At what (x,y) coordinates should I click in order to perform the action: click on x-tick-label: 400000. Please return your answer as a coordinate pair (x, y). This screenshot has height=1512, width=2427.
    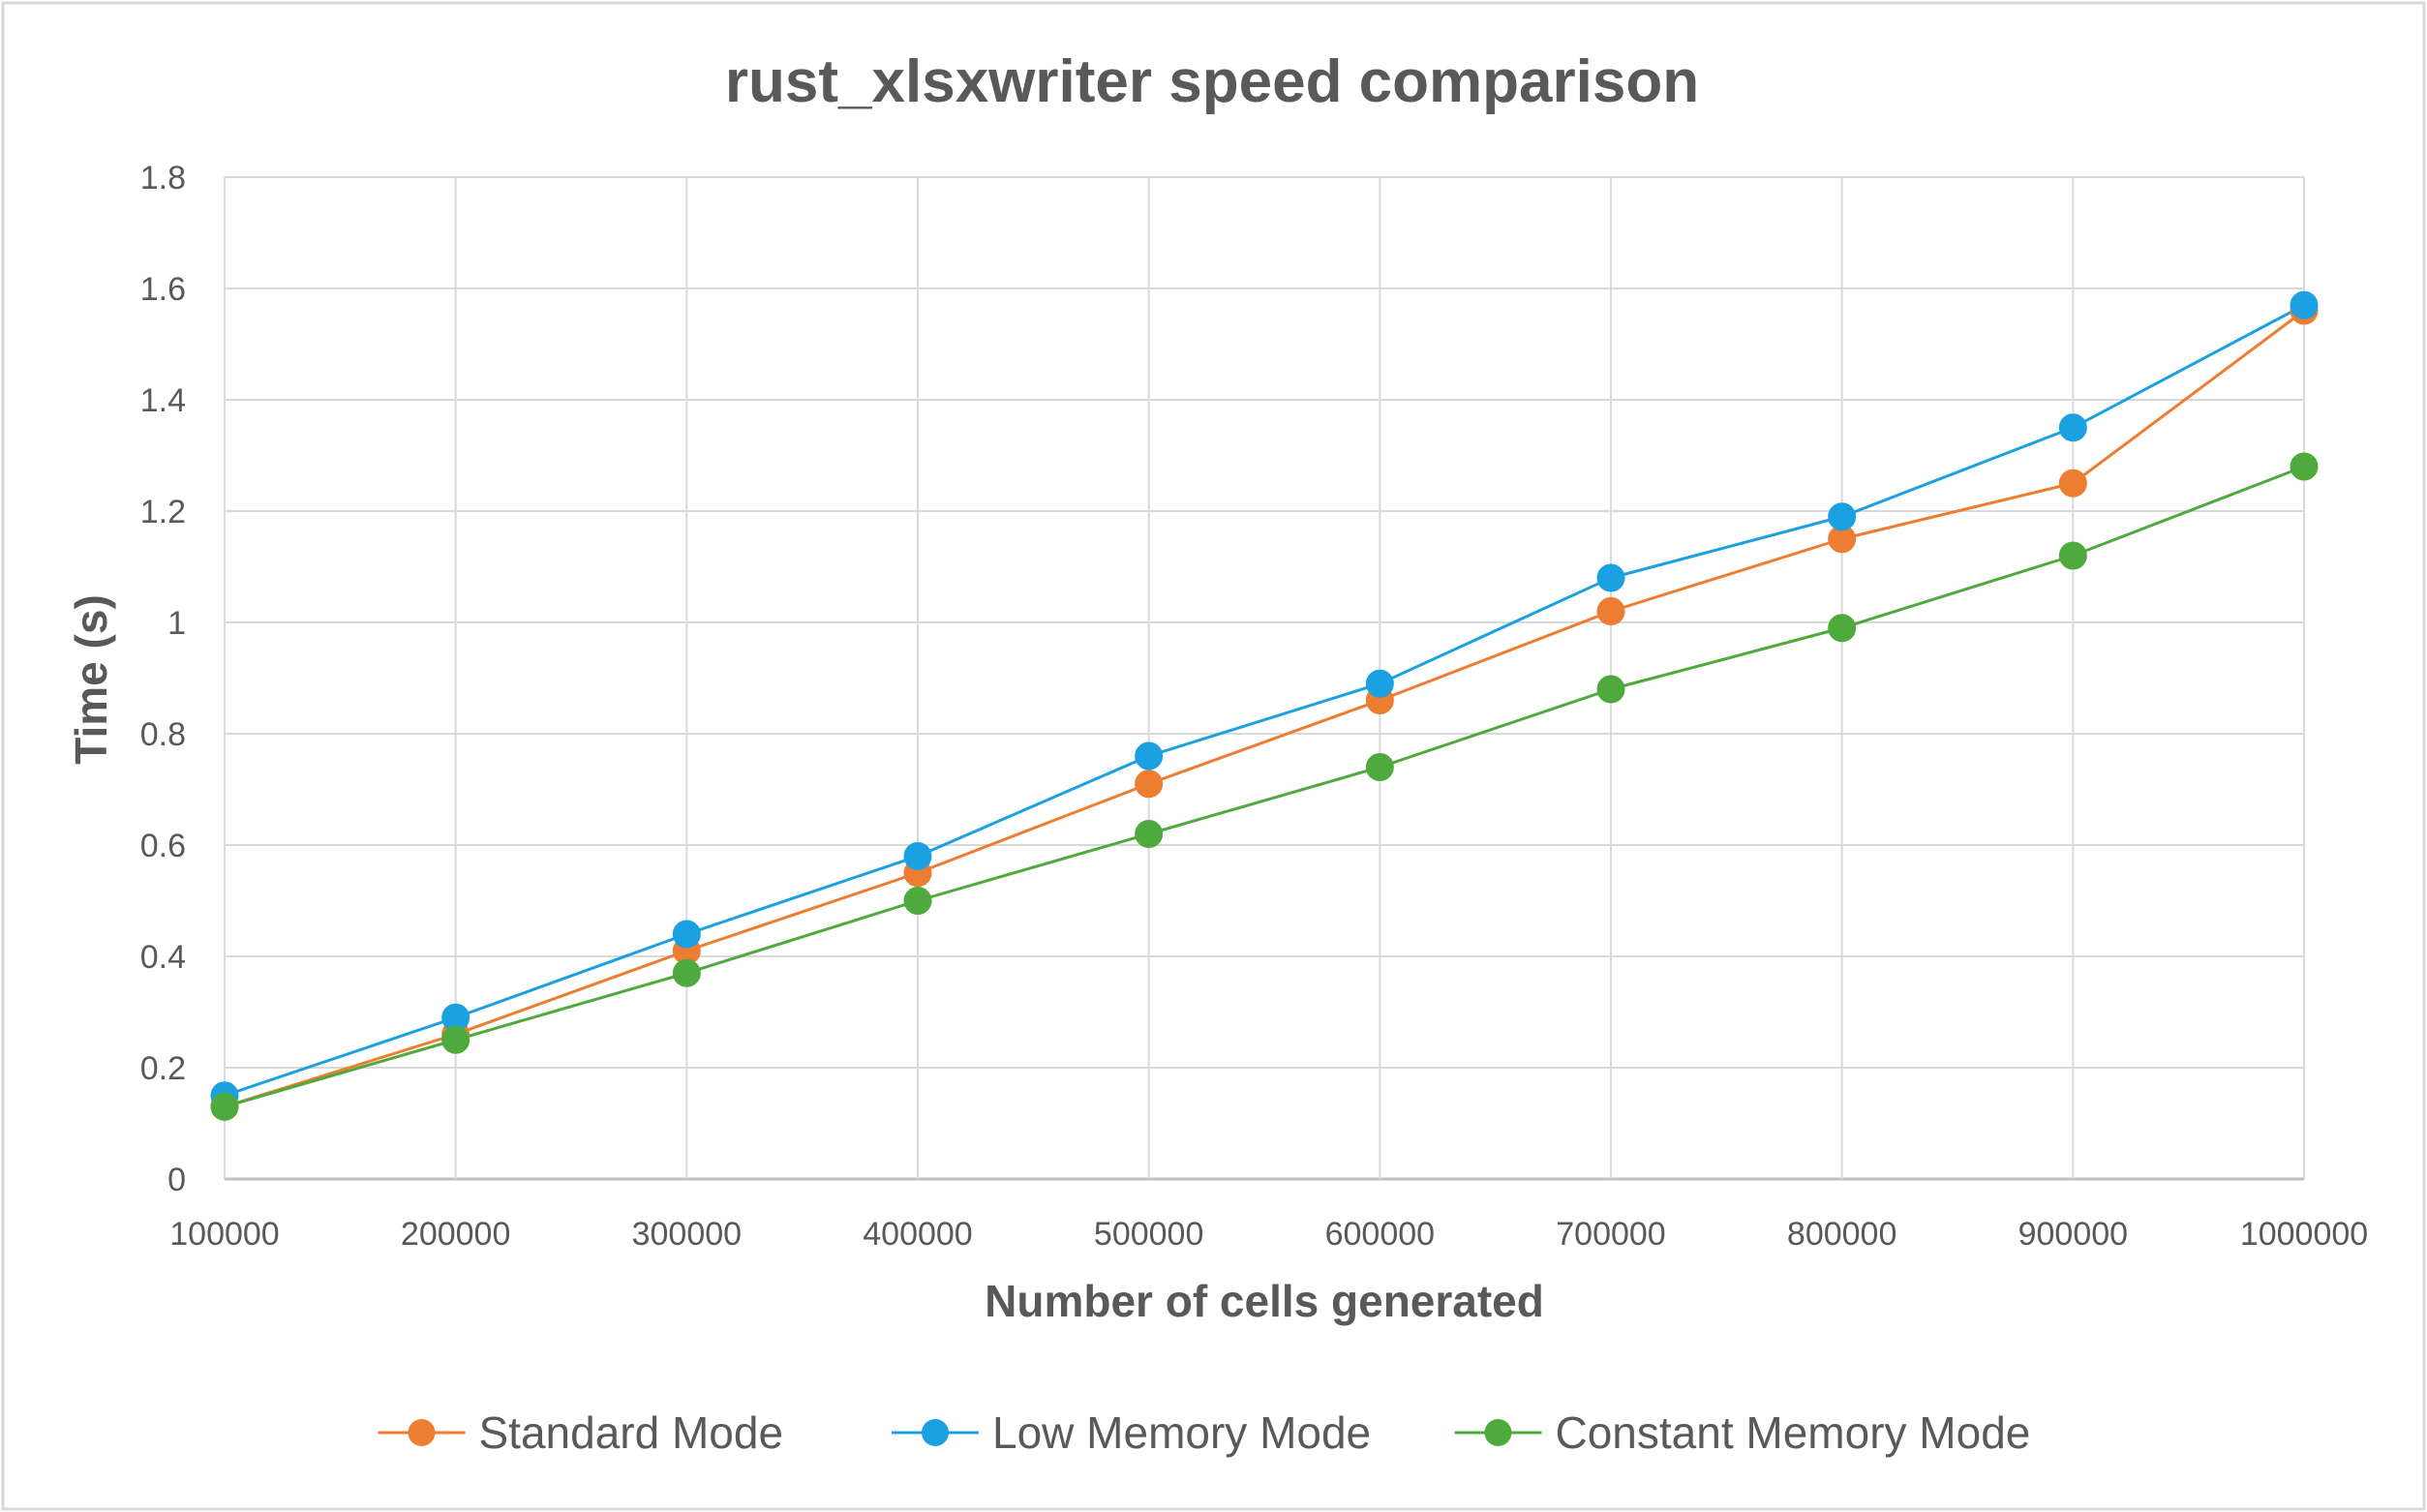
    Looking at the image, I should click on (917, 1234).